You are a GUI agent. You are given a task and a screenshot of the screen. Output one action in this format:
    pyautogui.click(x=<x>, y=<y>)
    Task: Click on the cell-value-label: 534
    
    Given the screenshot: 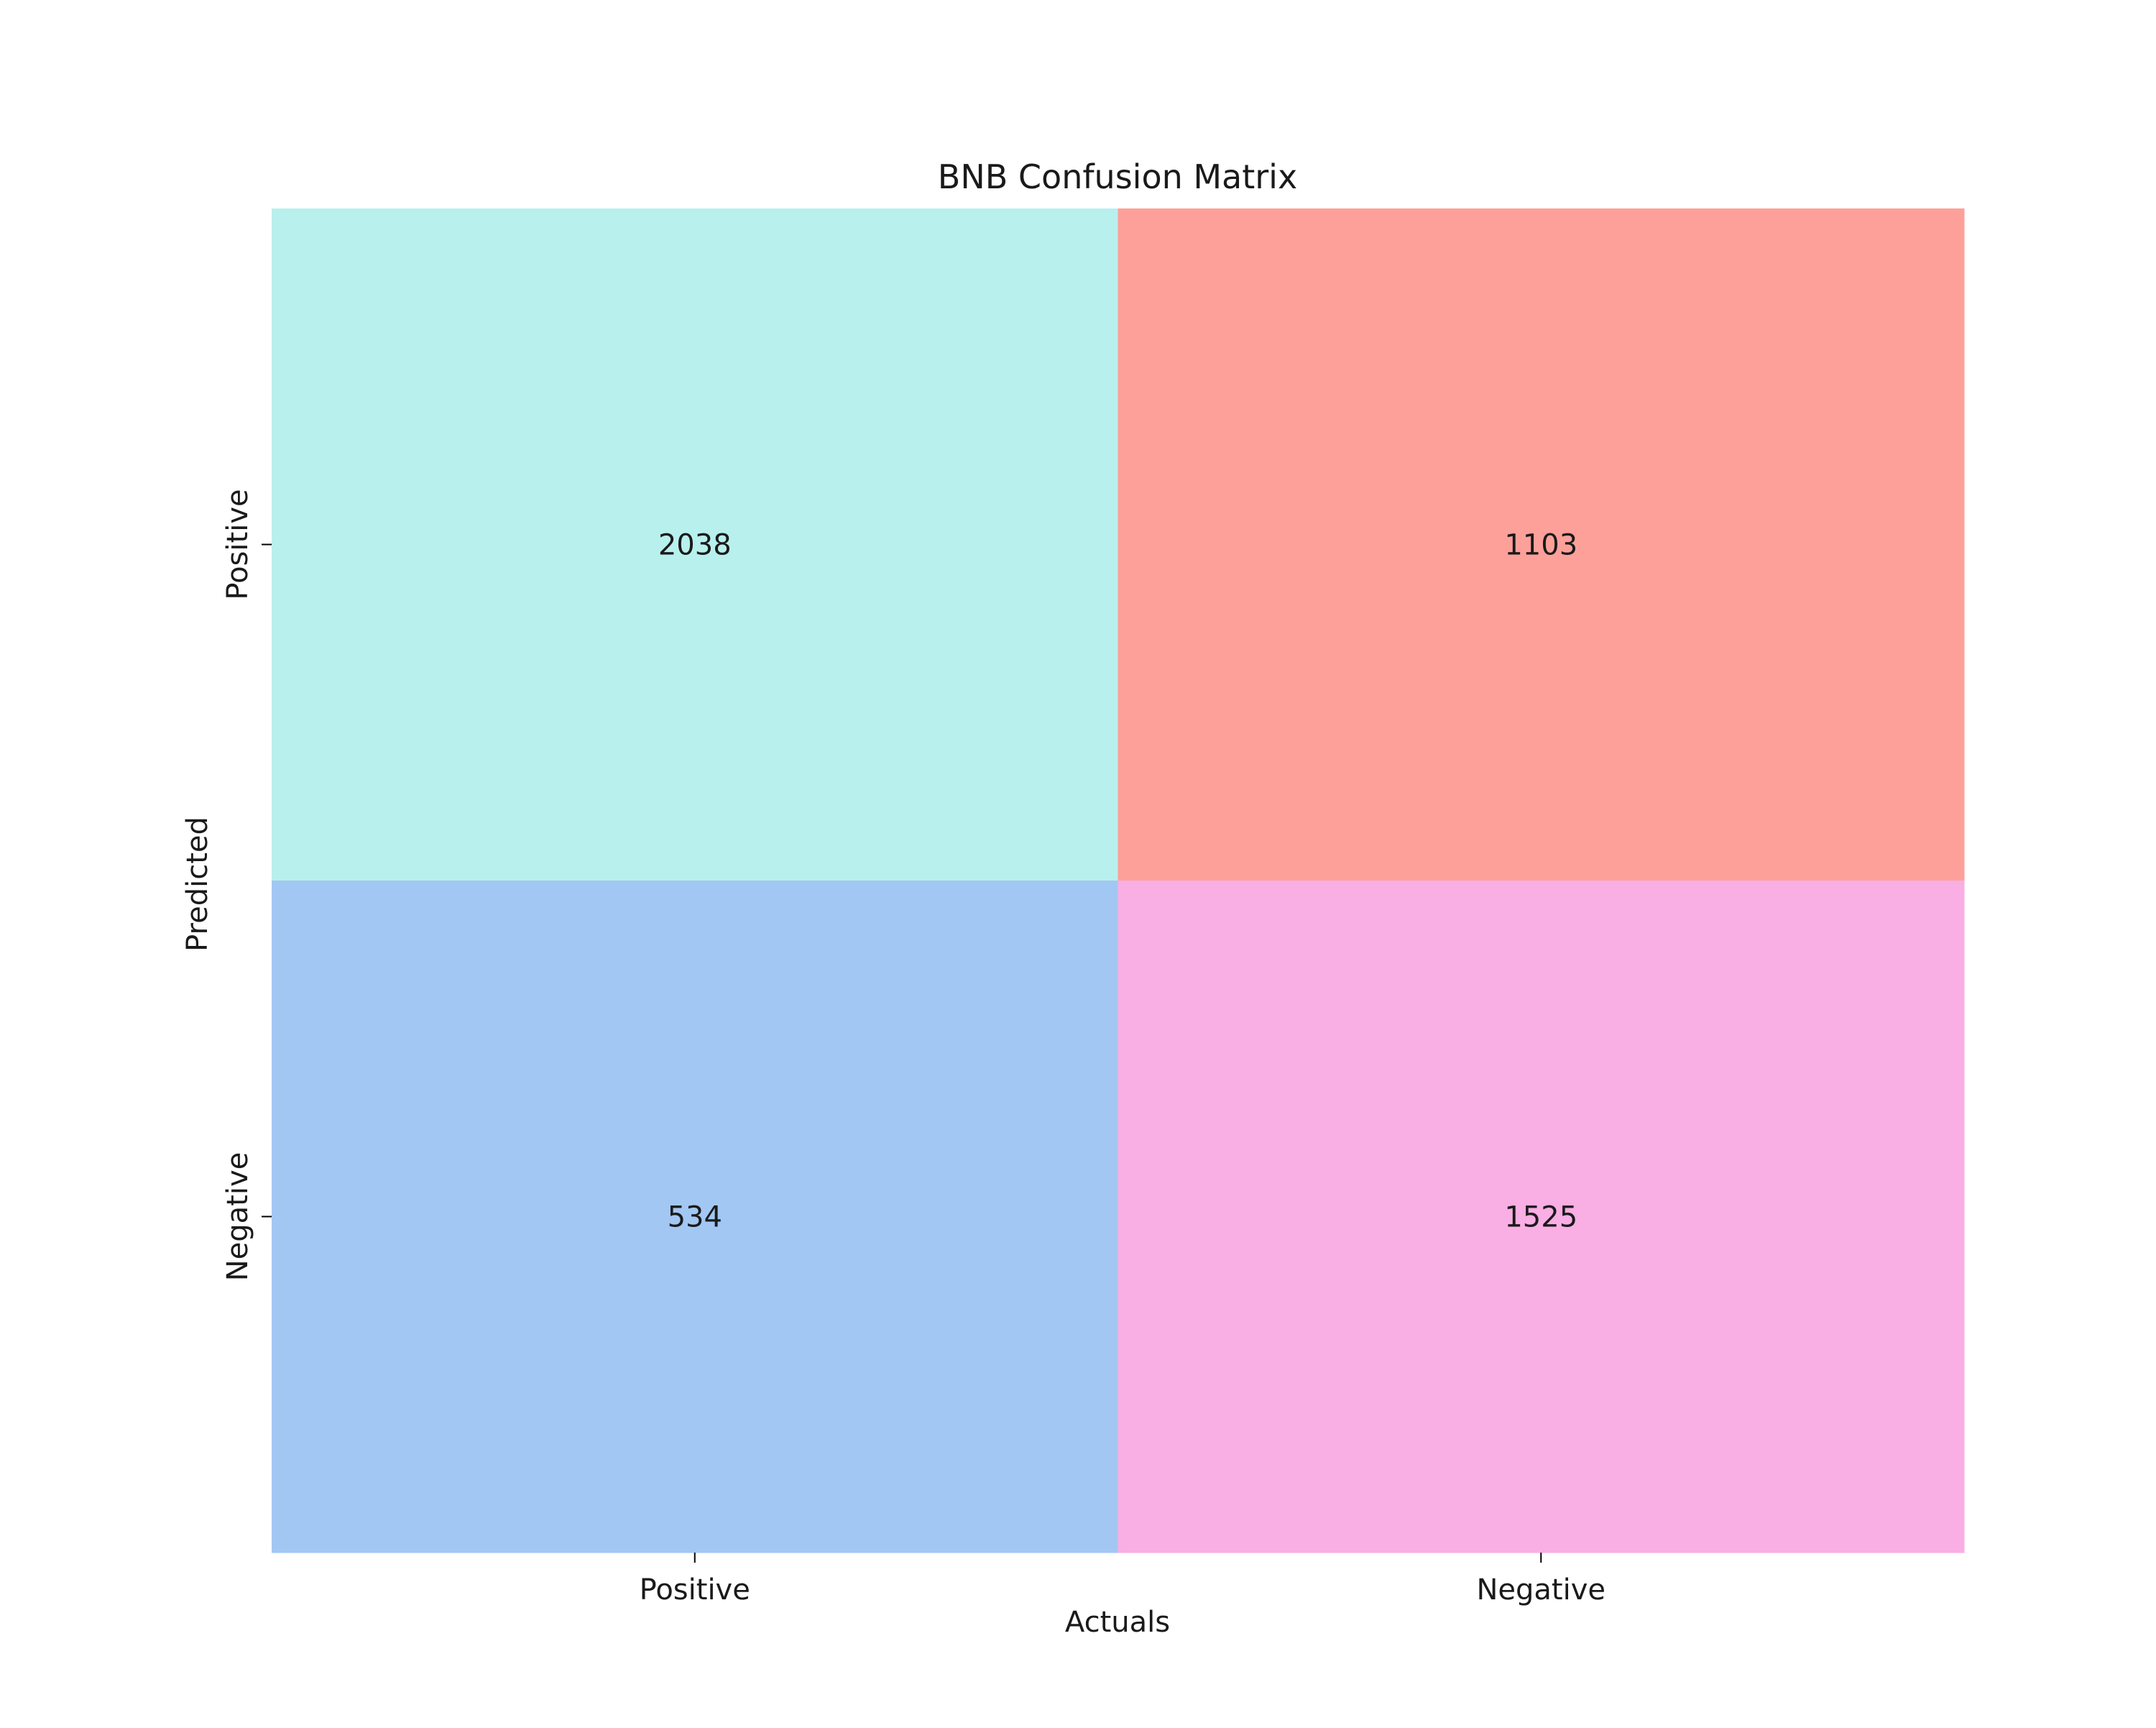 What is the action you would take?
    pyautogui.click(x=695, y=1217)
    